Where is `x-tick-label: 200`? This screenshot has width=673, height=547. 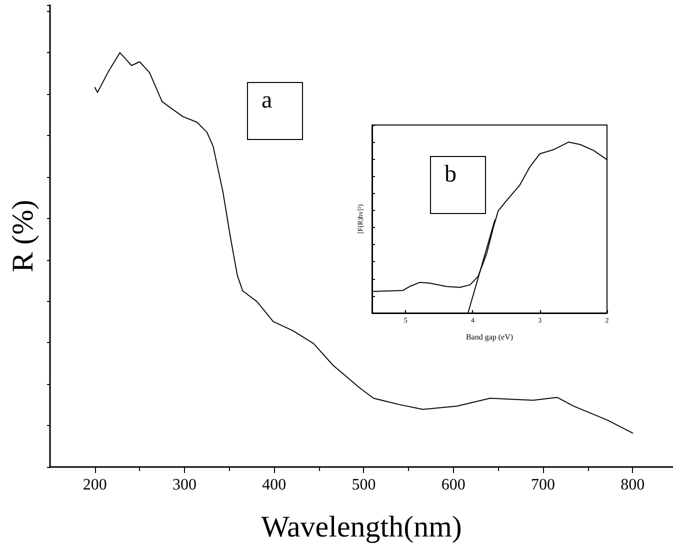 x-tick-label: 200 is located at coordinates (94, 485).